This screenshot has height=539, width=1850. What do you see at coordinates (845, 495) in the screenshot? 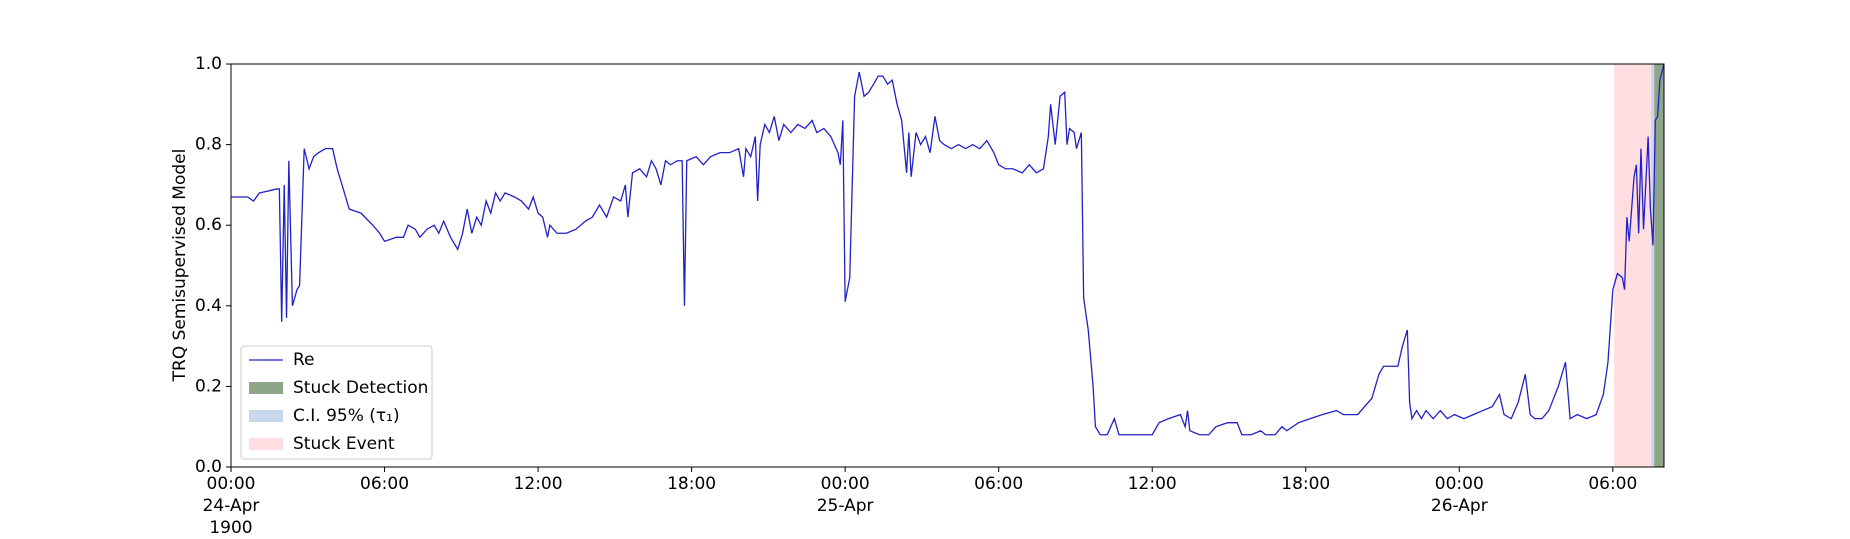
I see `x-tick-label: 00:00 25-Apr` at bounding box center [845, 495].